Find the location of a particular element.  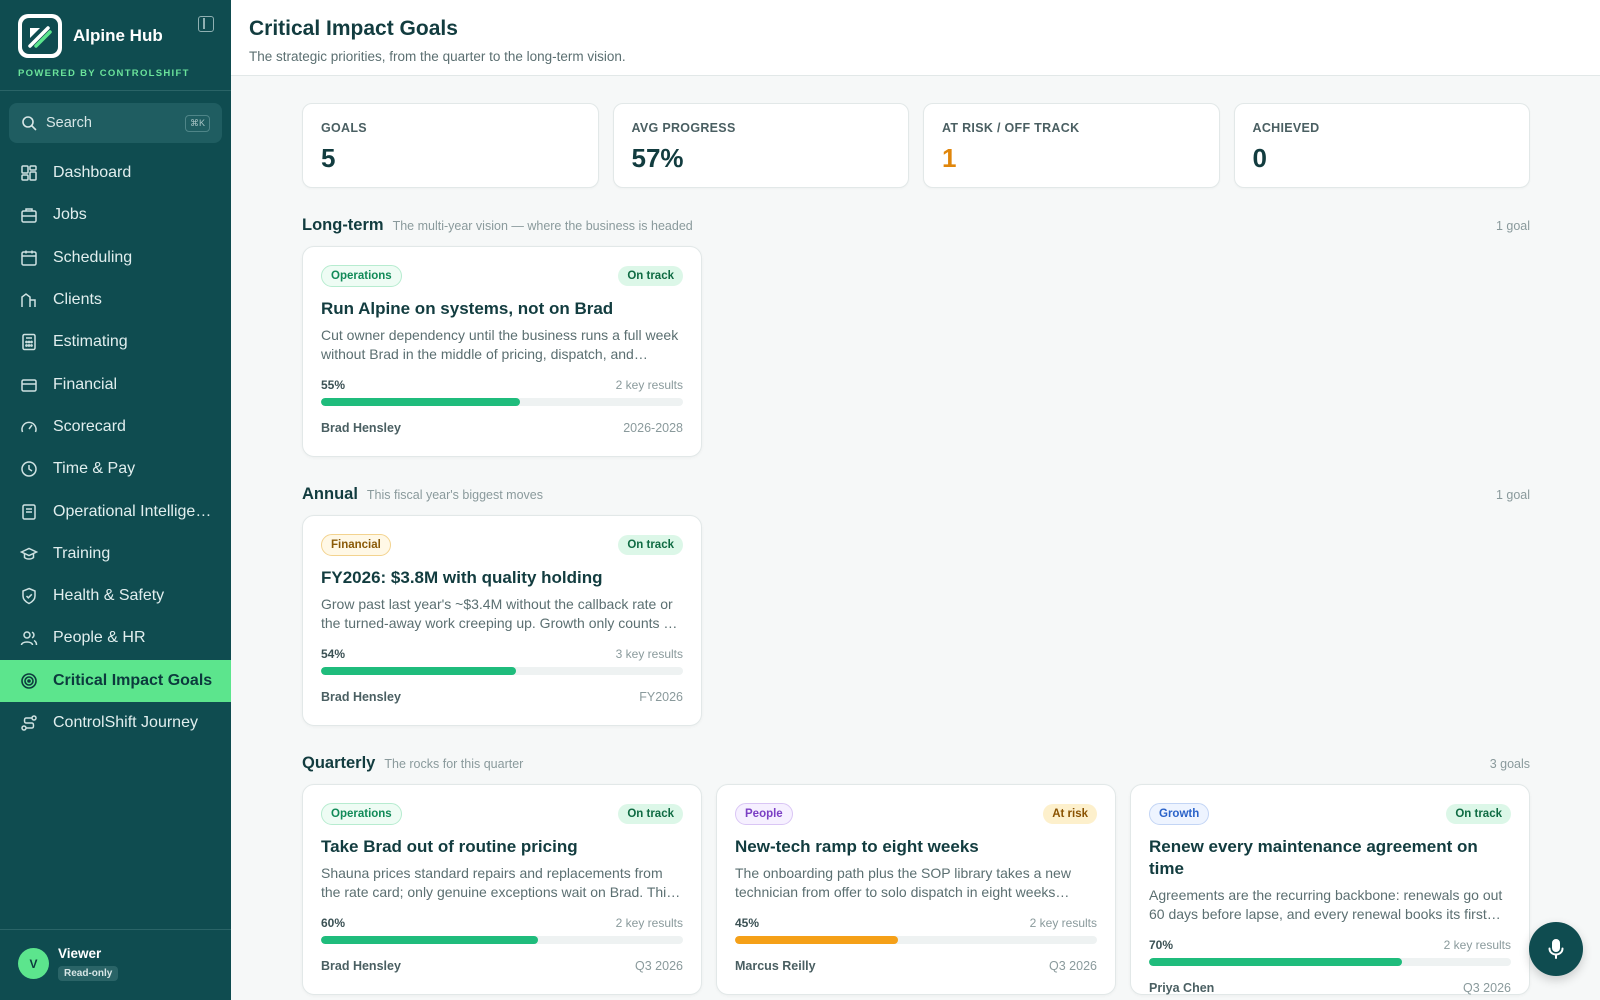

sidebar-item-label: Estimating is located at coordinates (90, 342).